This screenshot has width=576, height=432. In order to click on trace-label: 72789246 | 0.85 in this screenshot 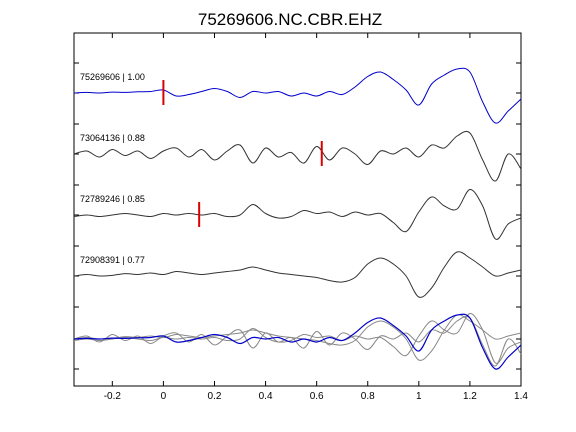, I will do `click(112, 199)`.